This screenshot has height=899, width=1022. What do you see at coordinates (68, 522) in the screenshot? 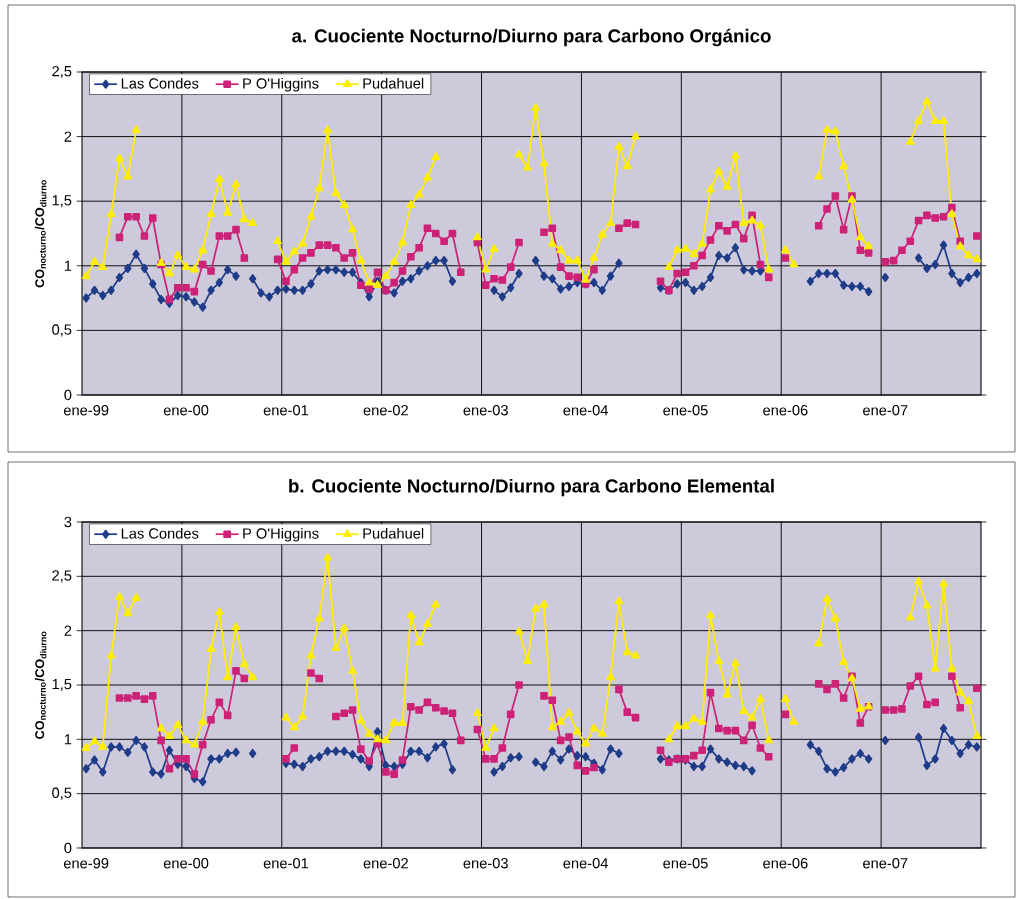
I see `y-tick-label: 3` at bounding box center [68, 522].